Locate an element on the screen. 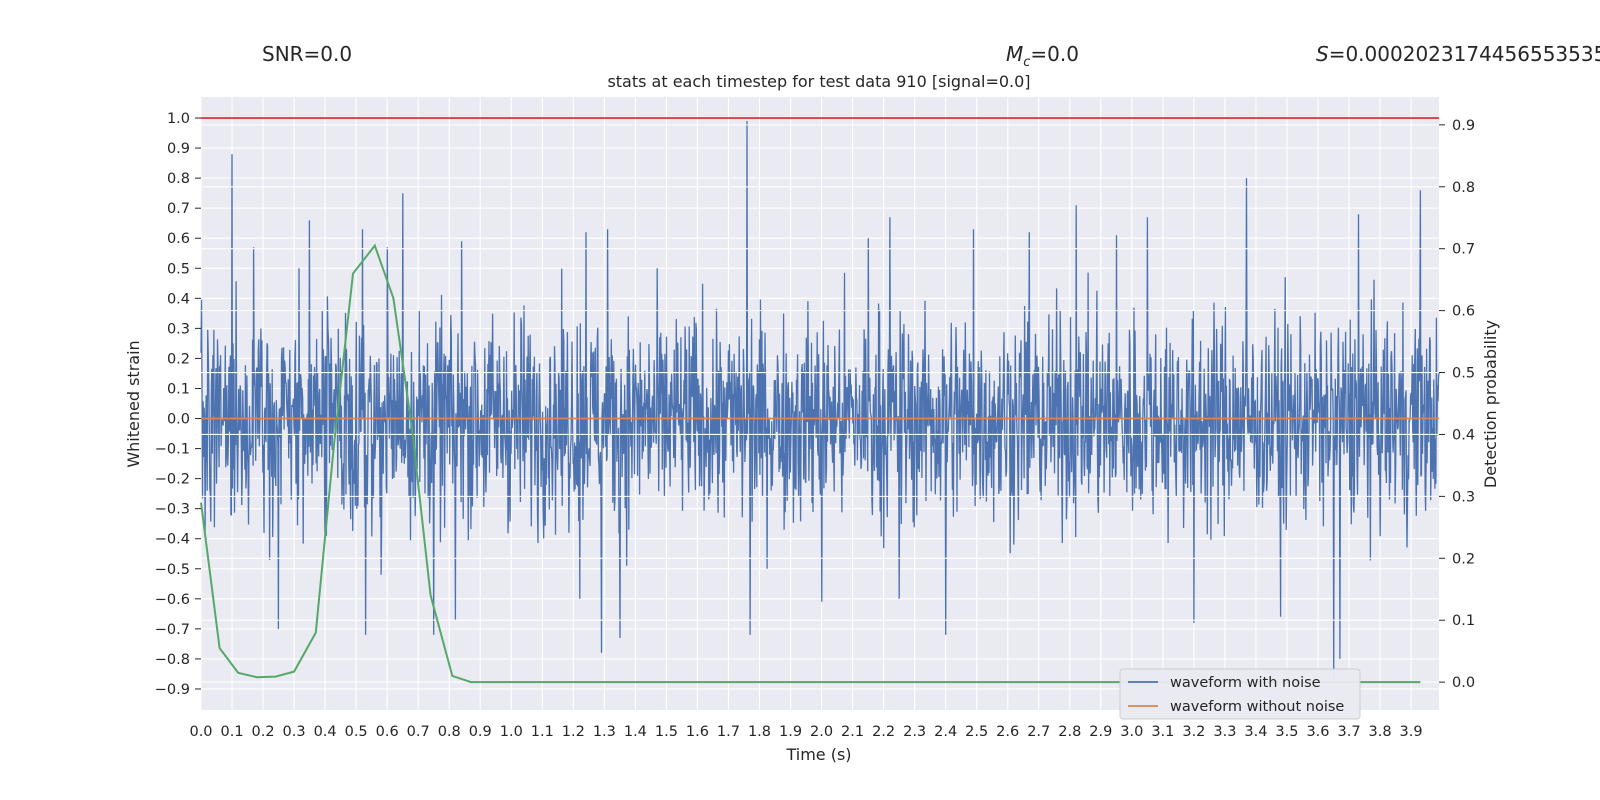 The width and height of the screenshot is (1600, 800). x-tick-label: 3.9 is located at coordinates (1411, 732).